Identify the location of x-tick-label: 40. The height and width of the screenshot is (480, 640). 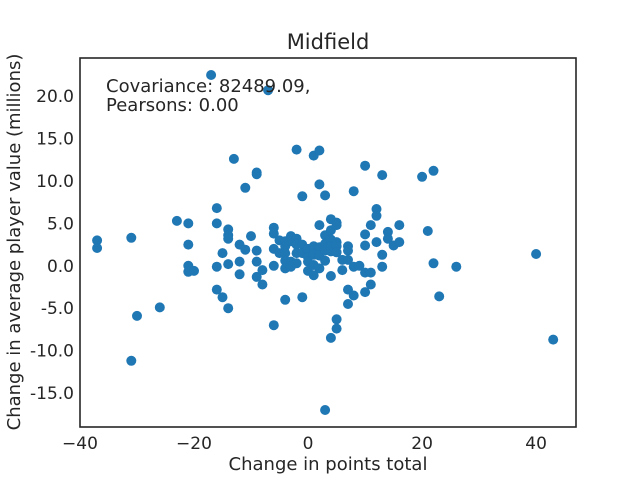
(536, 444).